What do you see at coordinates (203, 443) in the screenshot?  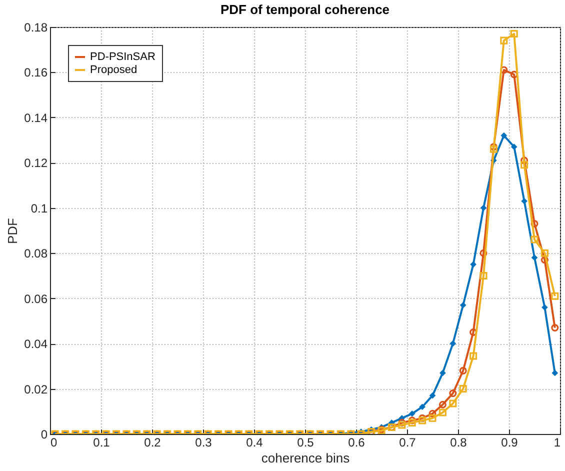 I see `x-tick-label: 0.3` at bounding box center [203, 443].